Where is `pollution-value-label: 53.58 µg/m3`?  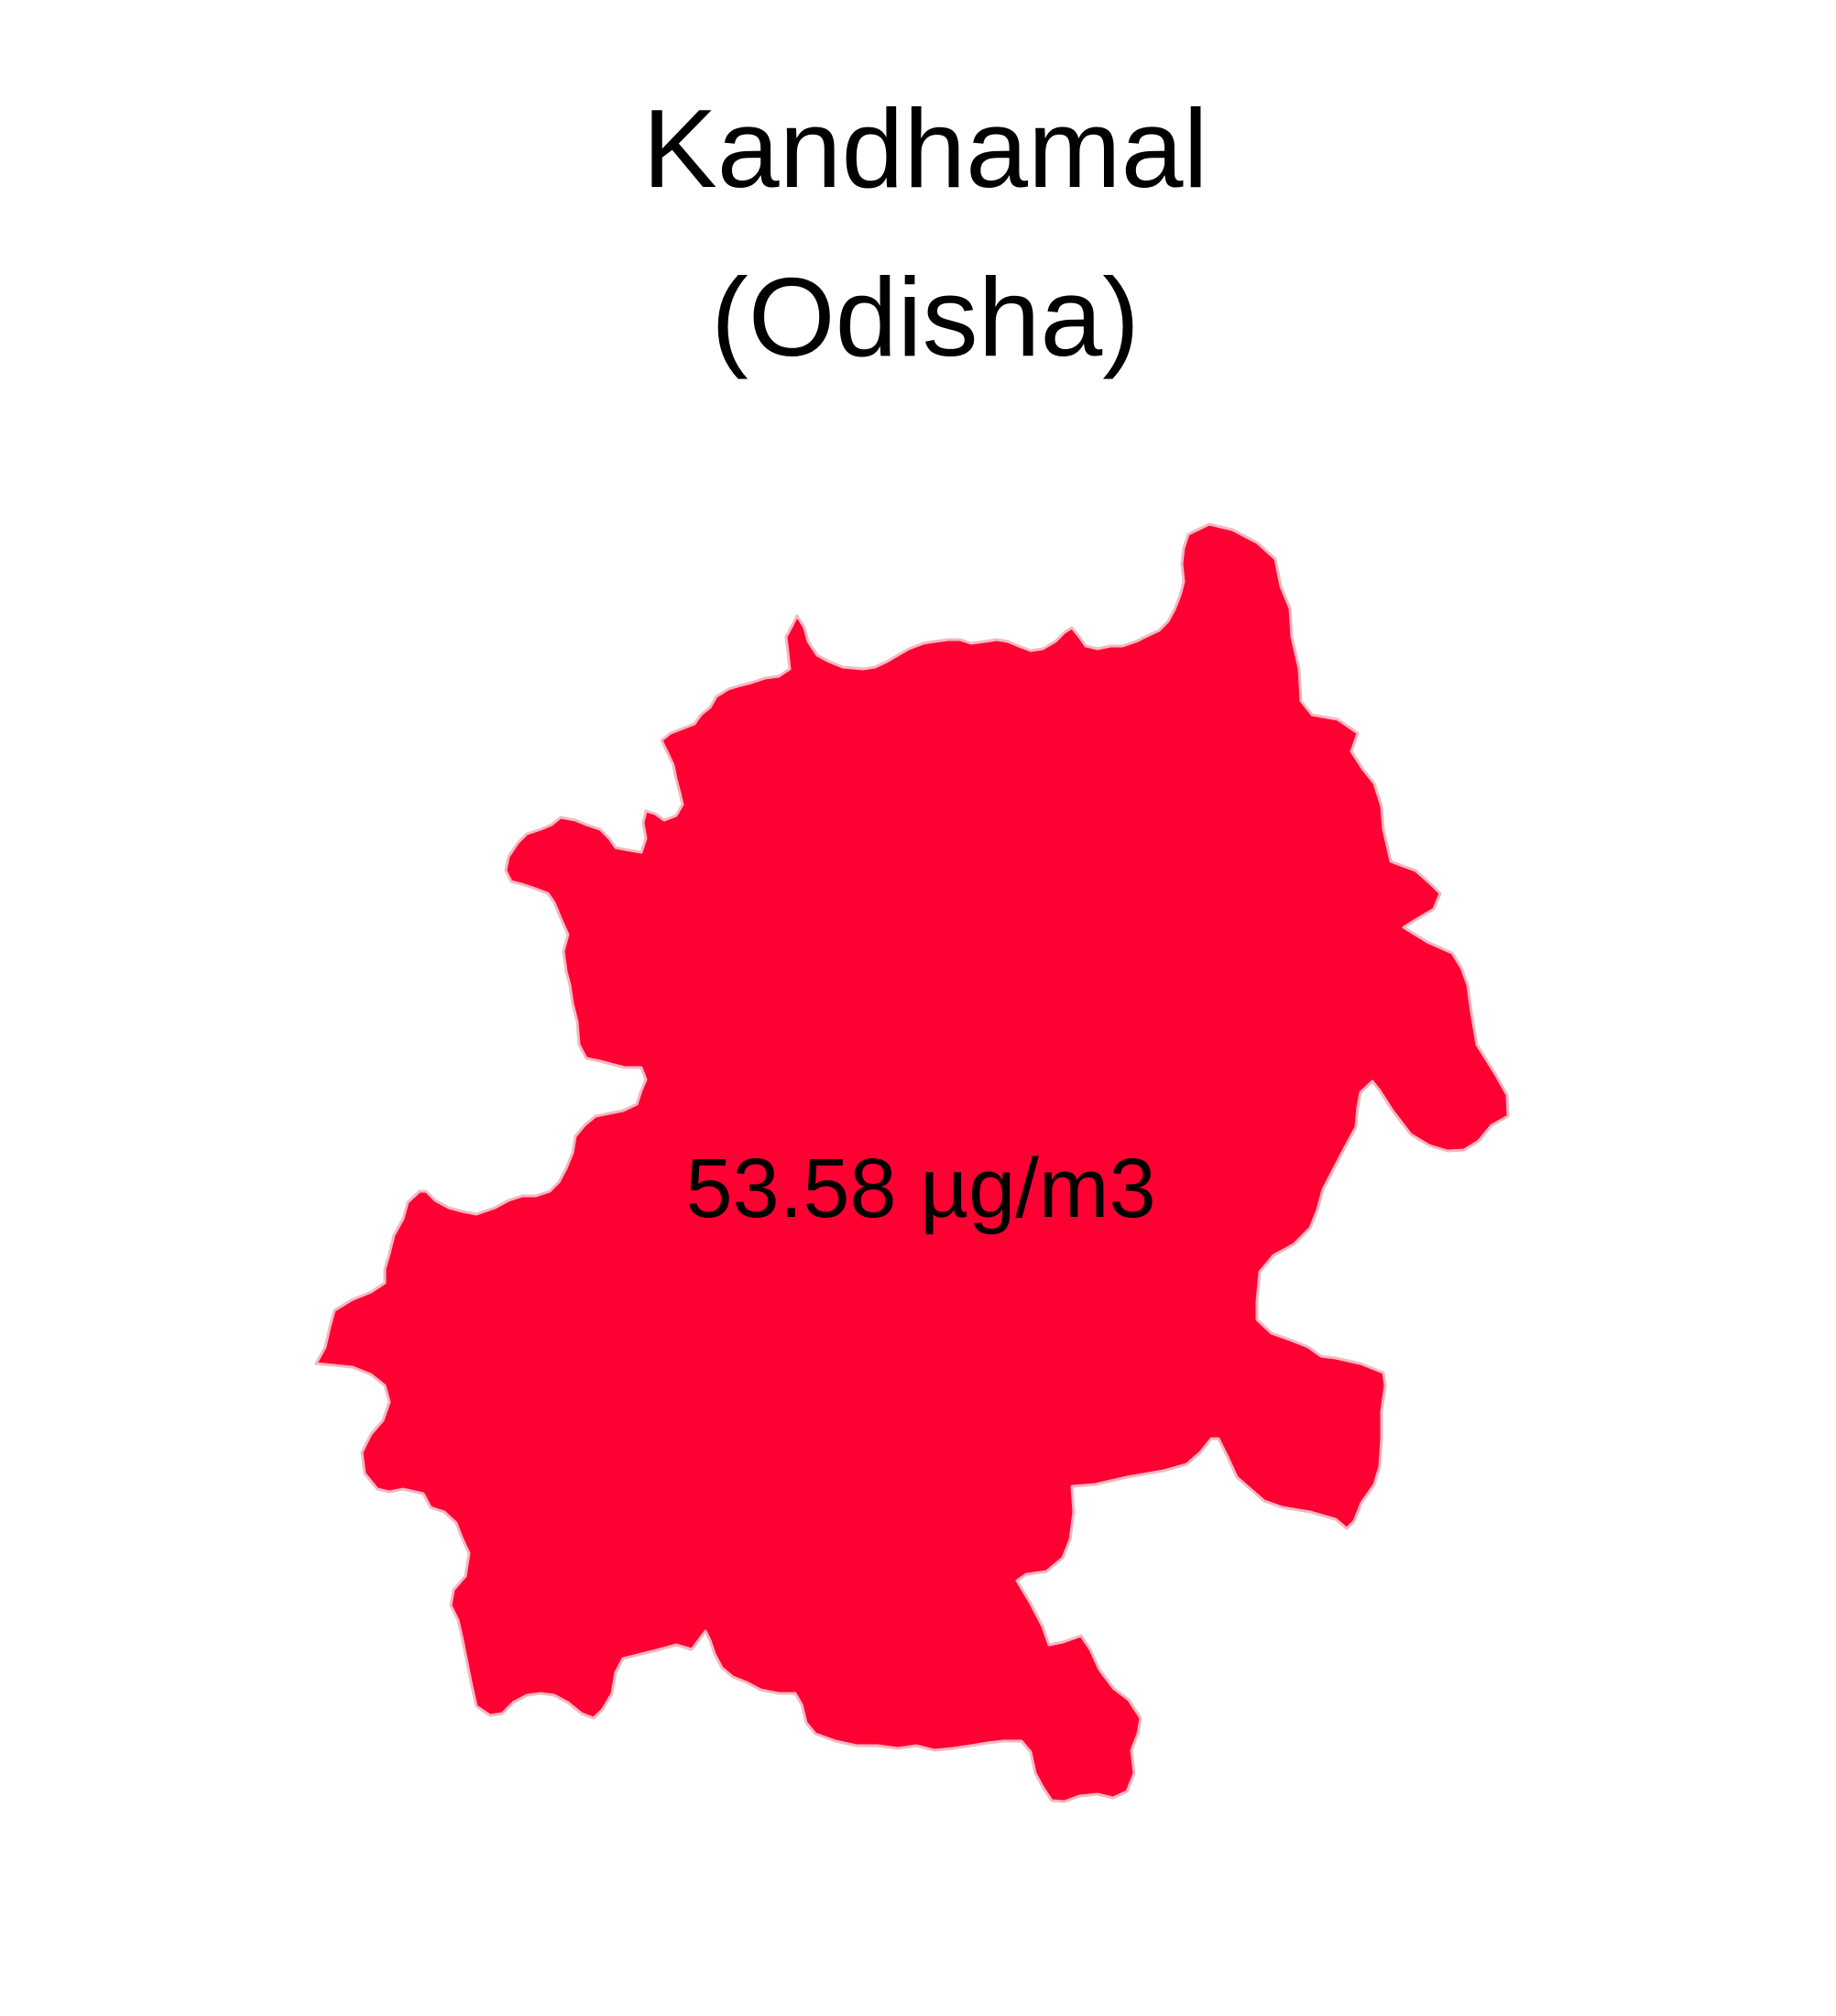 pollution-value-label: 53.58 µg/m3 is located at coordinates (920, 1188).